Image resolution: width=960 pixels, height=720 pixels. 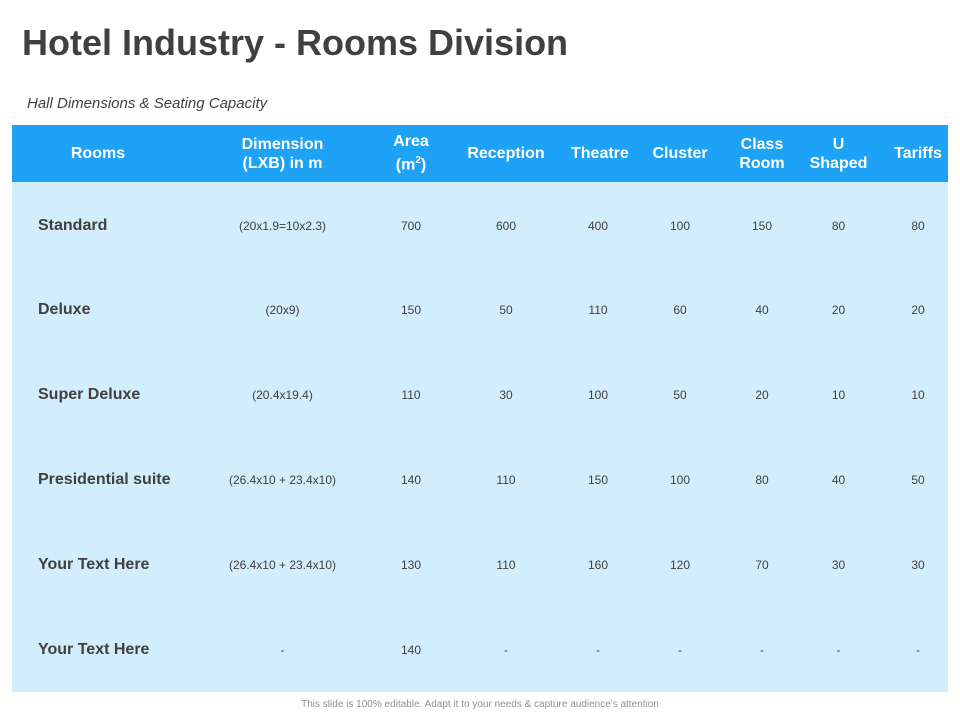 I want to click on cell-reception: 50, so click(x=506, y=309).